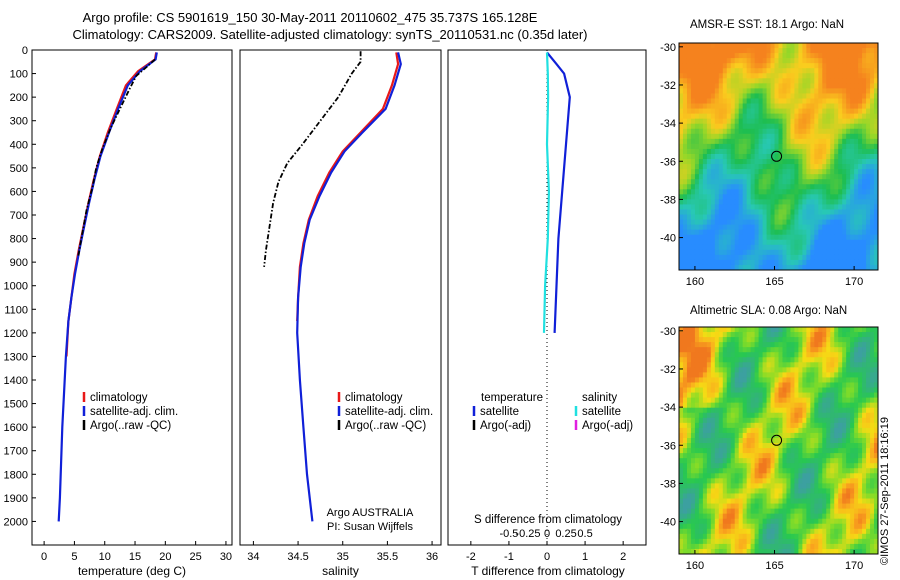 This screenshot has height=580, width=900. What do you see at coordinates (19, 75) in the screenshot?
I see `depth-tick-label: 100` at bounding box center [19, 75].